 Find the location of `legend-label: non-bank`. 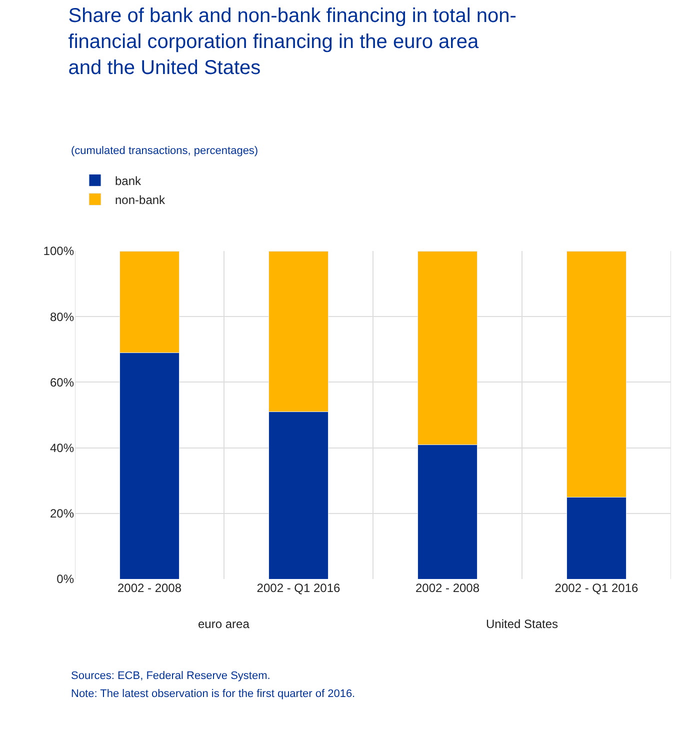

legend-label: non-bank is located at coordinates (140, 199).